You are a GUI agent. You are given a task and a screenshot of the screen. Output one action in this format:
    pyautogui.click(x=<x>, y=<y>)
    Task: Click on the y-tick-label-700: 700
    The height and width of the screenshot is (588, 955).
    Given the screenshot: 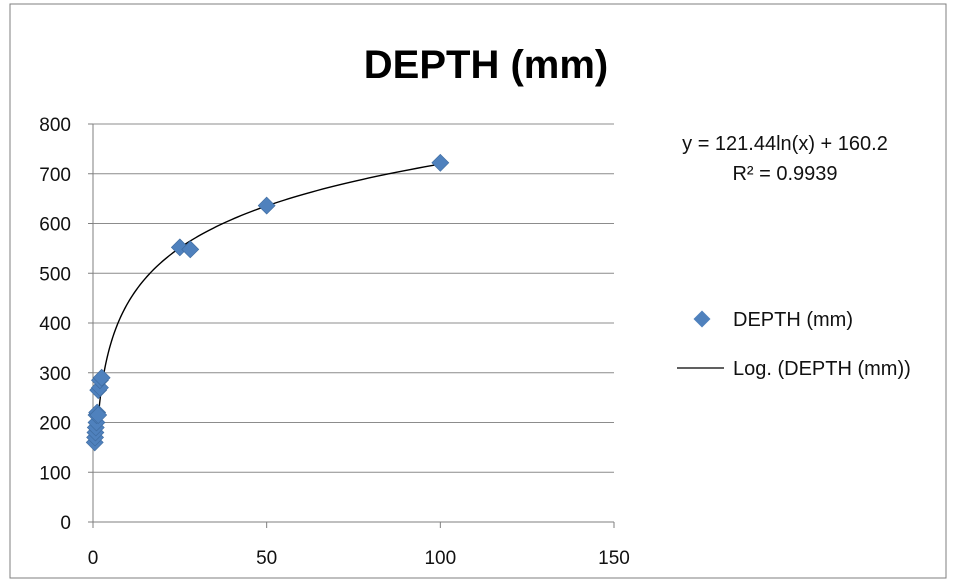 What is the action you would take?
    pyautogui.click(x=55, y=175)
    